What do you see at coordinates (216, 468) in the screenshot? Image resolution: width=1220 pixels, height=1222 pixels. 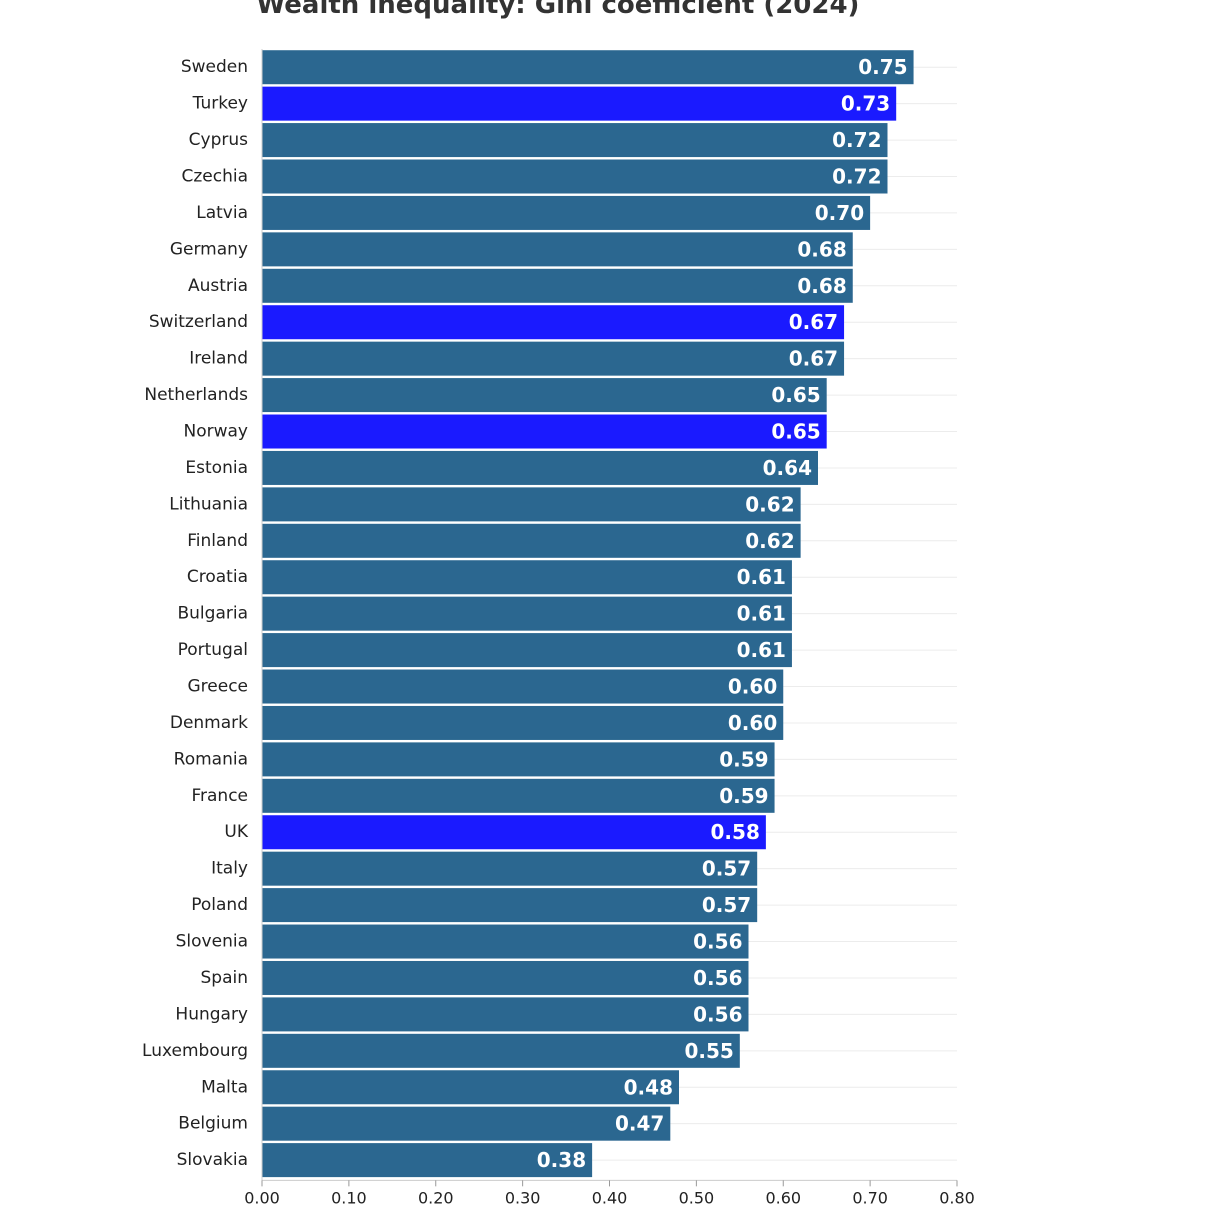 I see `category-label: Estonia` at bounding box center [216, 468].